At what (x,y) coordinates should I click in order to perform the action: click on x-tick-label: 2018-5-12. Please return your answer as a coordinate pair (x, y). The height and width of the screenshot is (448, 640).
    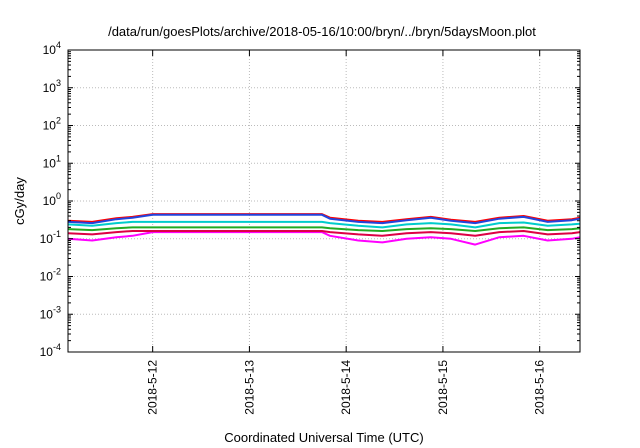
    Looking at the image, I should click on (153, 387).